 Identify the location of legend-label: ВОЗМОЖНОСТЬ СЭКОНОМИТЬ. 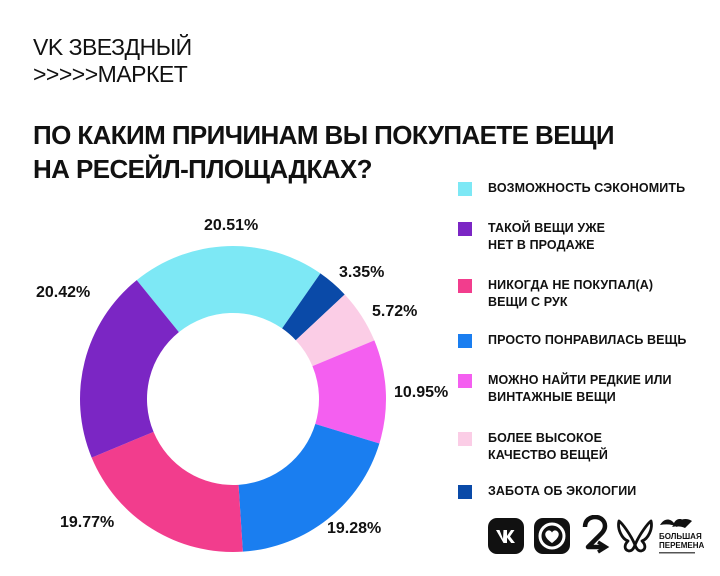
(587, 188).